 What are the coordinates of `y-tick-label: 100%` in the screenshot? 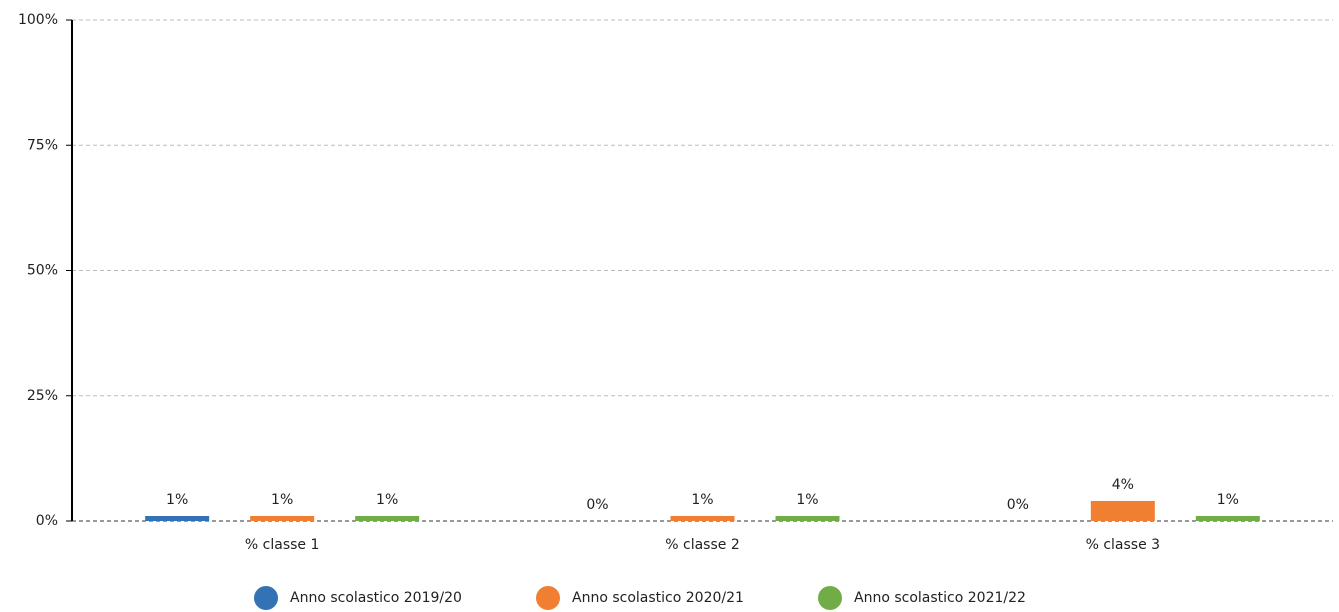 It's located at (38, 20).